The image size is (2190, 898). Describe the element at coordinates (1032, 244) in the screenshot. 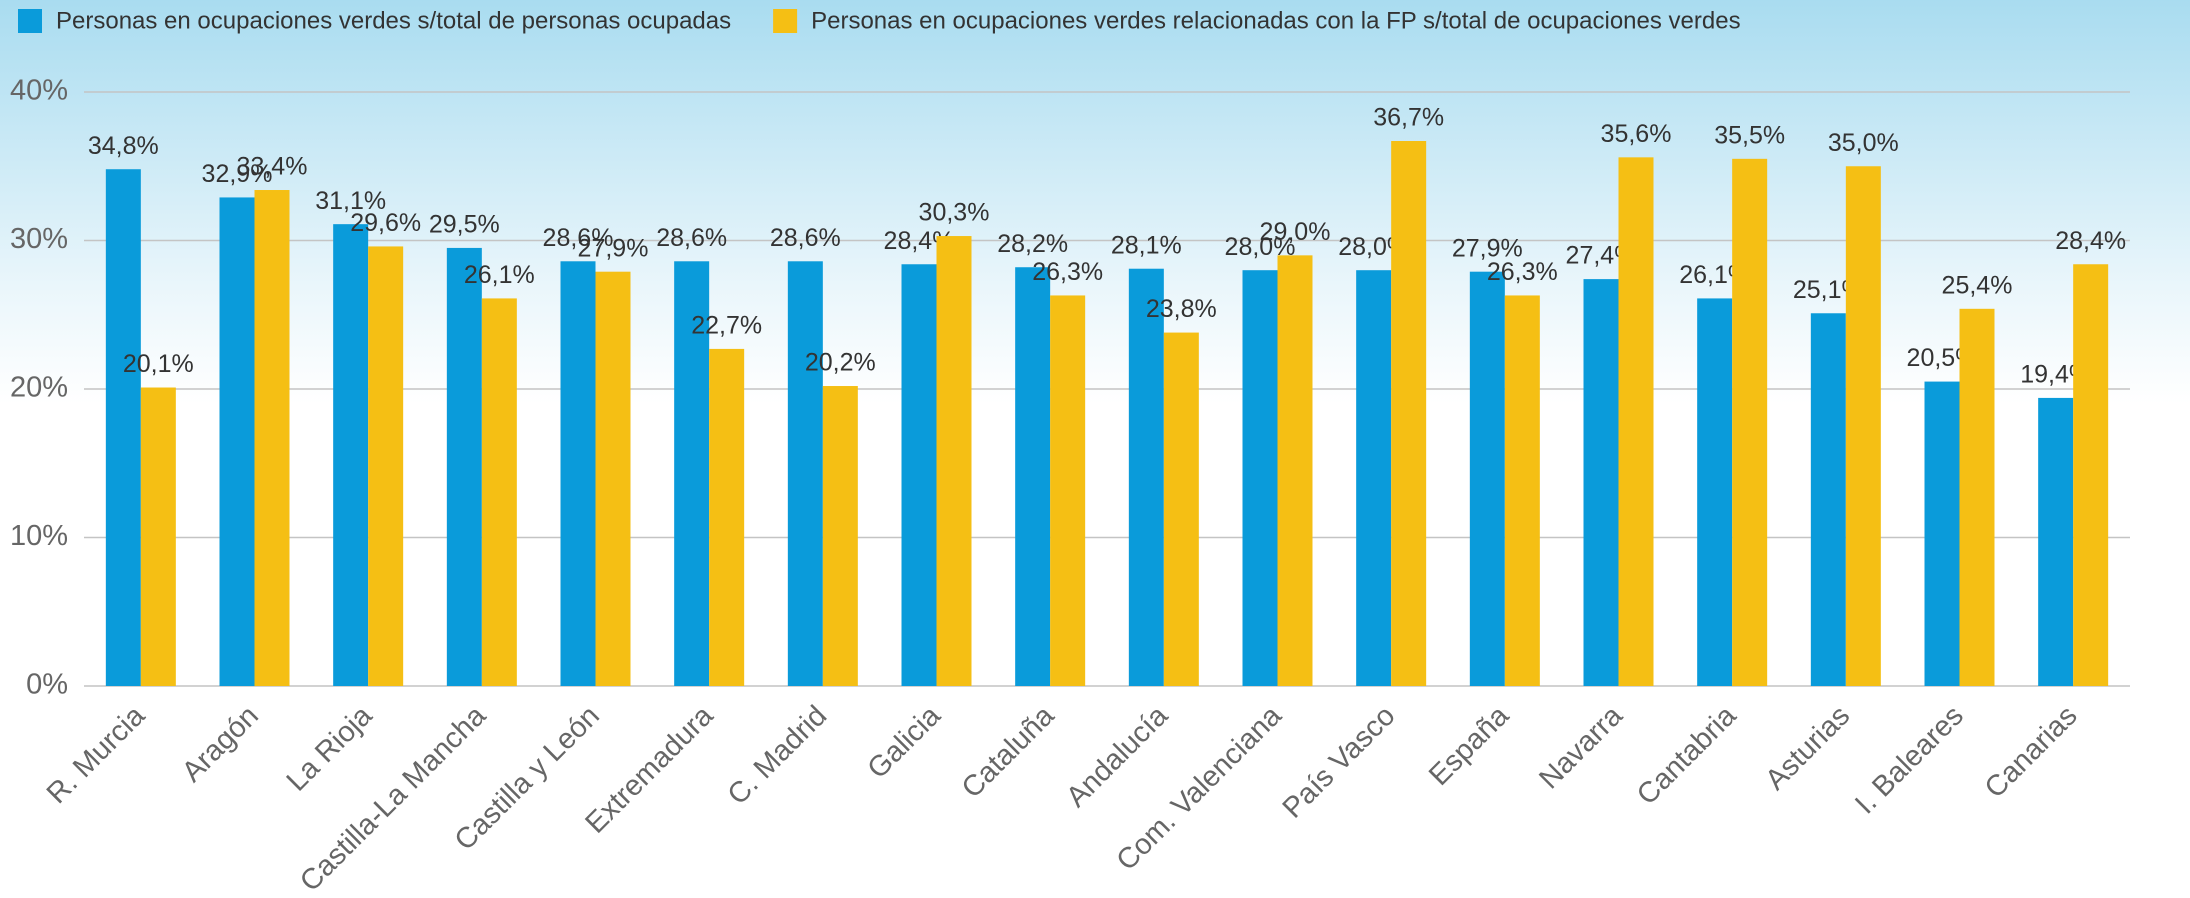

I see `value-label: 28,2%` at that location.